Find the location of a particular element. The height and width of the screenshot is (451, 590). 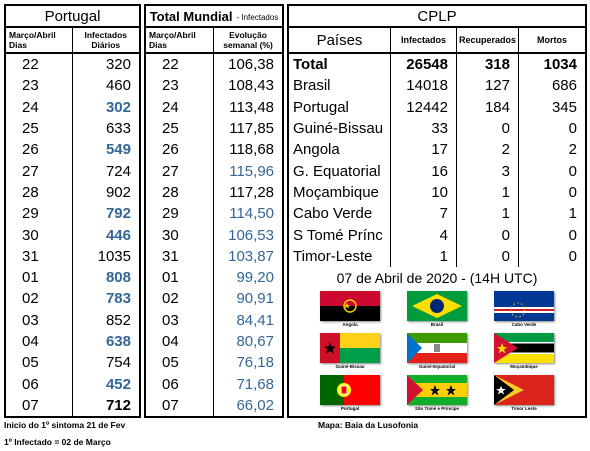

timor-leste-flag-icon is located at coordinates (524, 389).